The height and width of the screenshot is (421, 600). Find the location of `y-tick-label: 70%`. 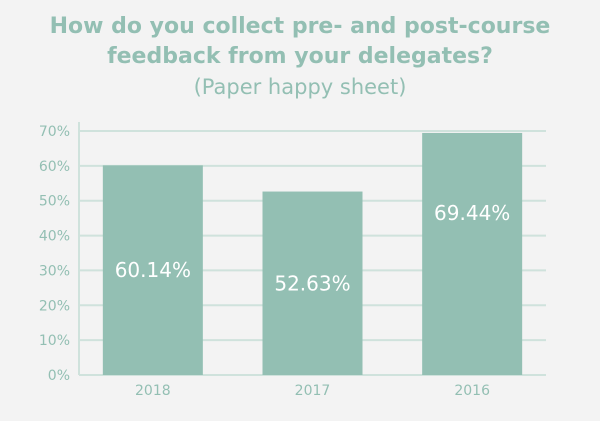

y-tick-label: 70% is located at coordinates (54, 132).